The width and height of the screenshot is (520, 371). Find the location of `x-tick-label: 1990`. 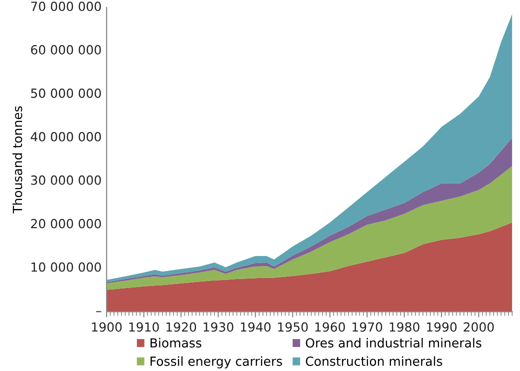

x-tick-label: 1990 is located at coordinates (441, 327).